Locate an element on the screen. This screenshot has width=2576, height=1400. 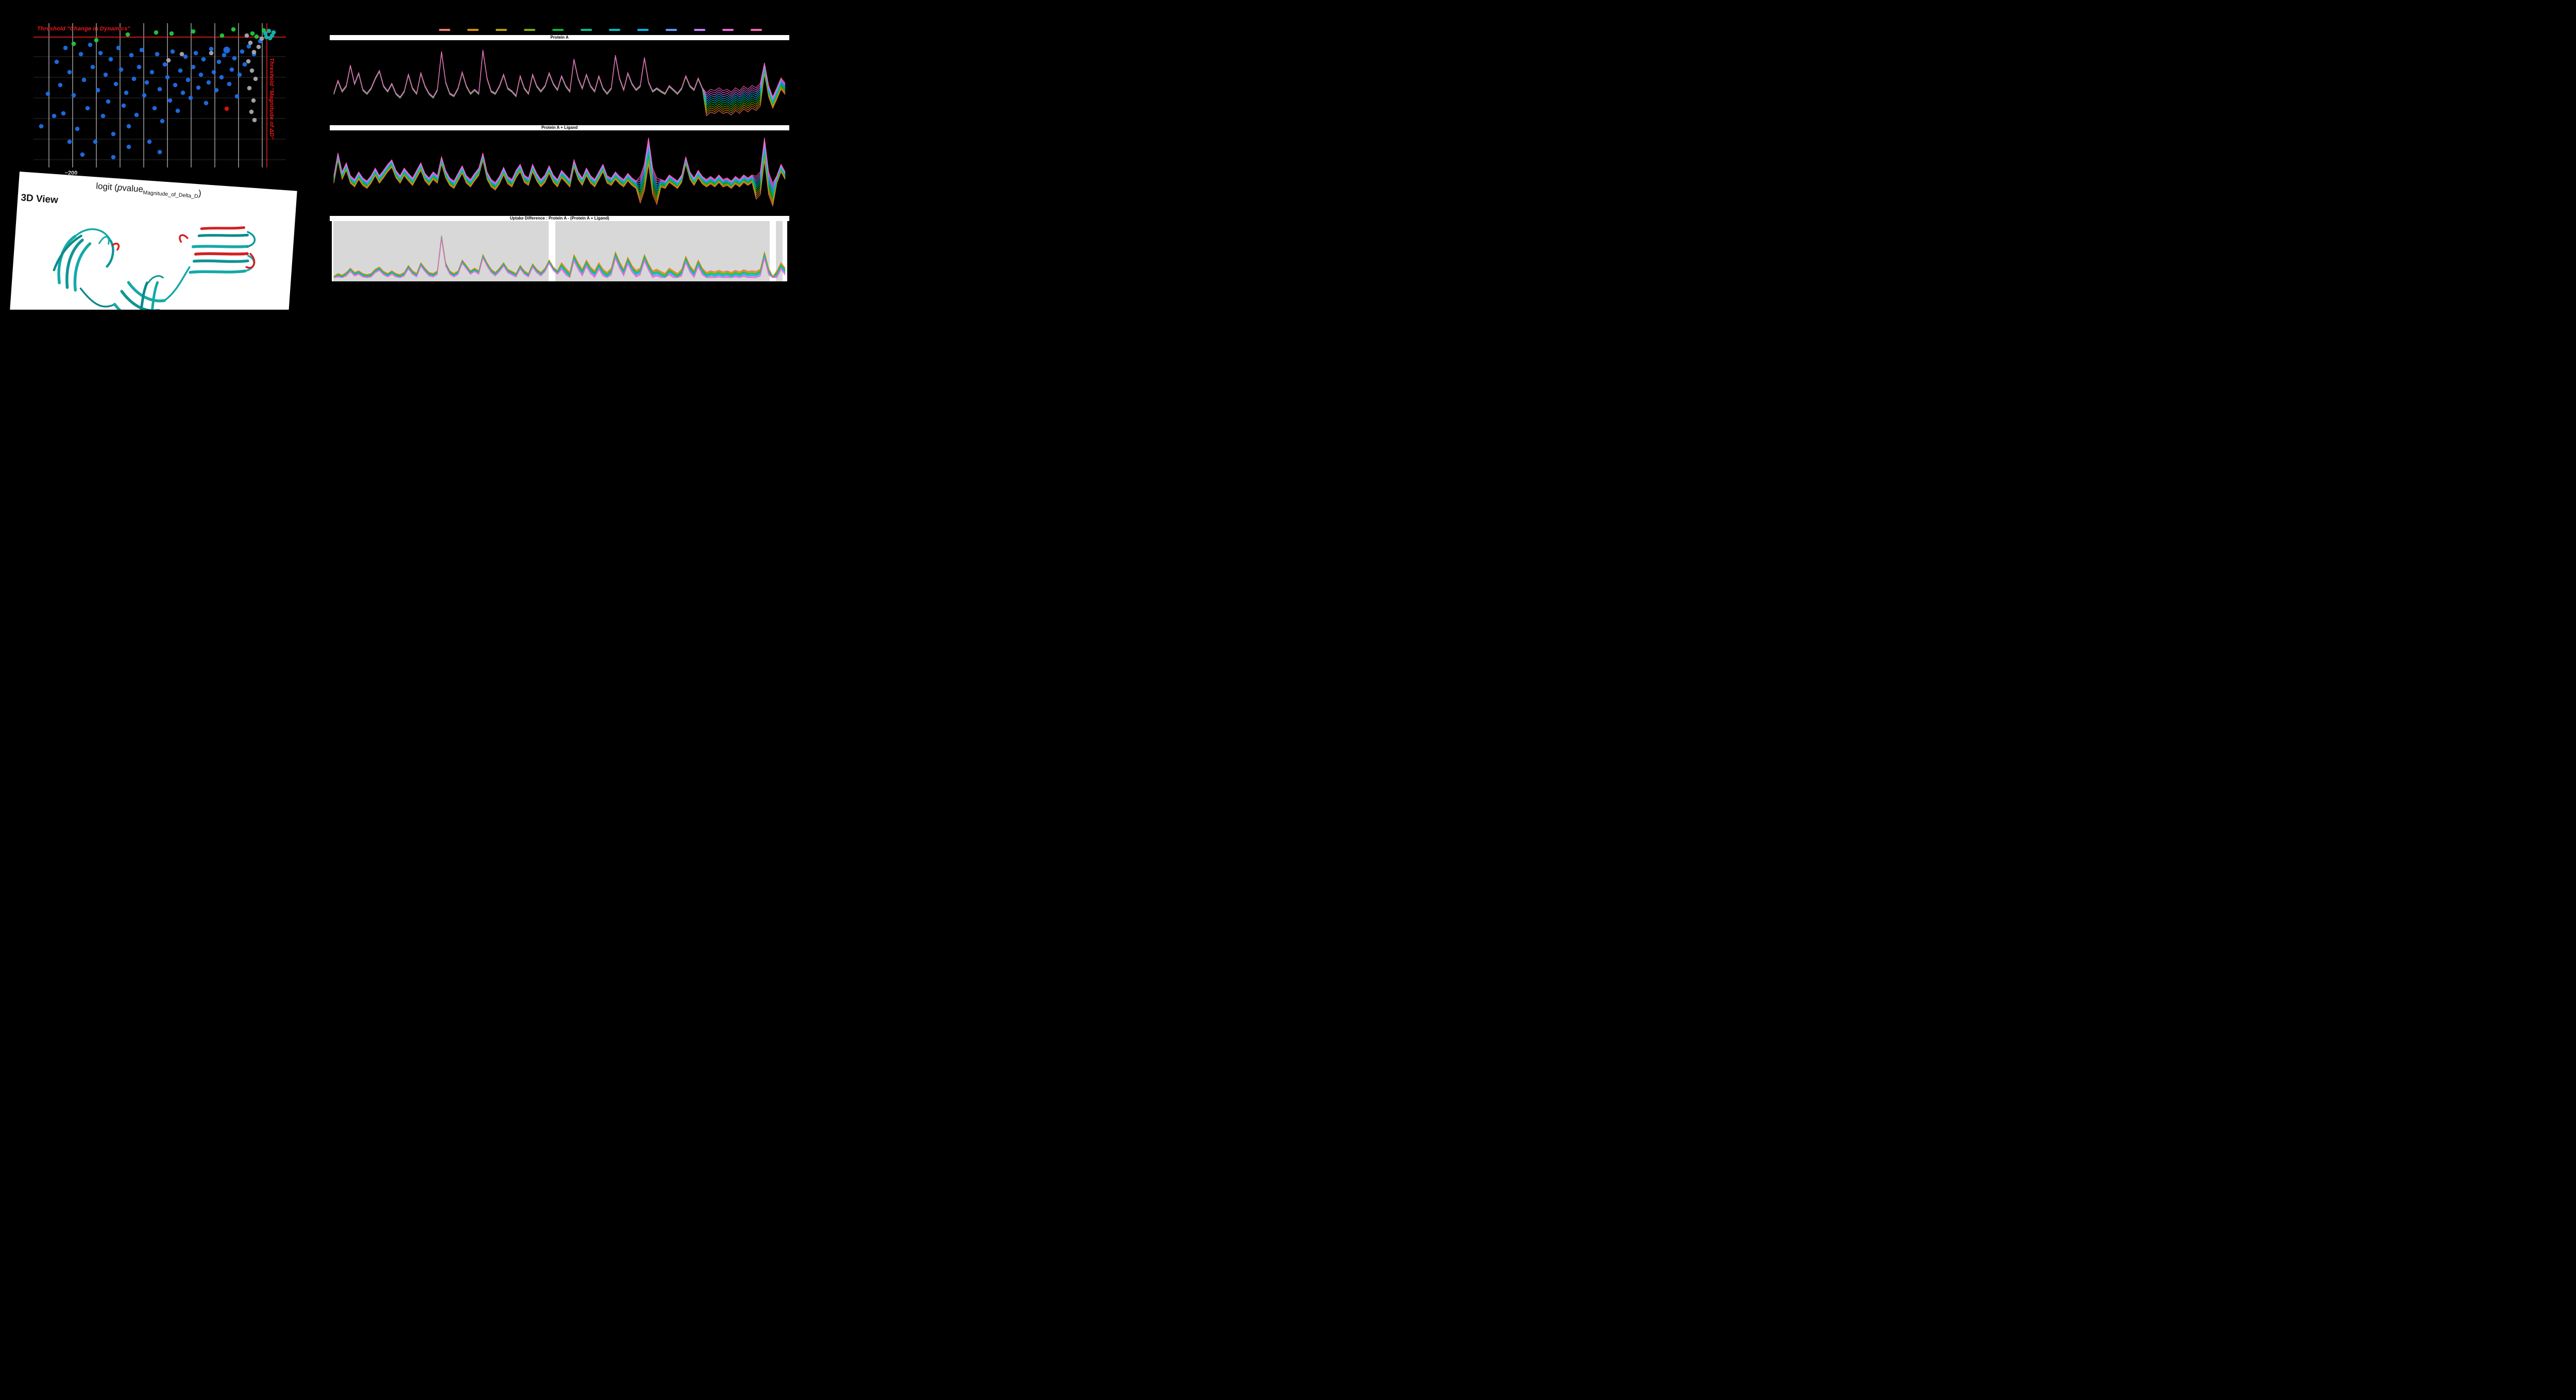
uptake-difference-chart is located at coordinates (559, 251).